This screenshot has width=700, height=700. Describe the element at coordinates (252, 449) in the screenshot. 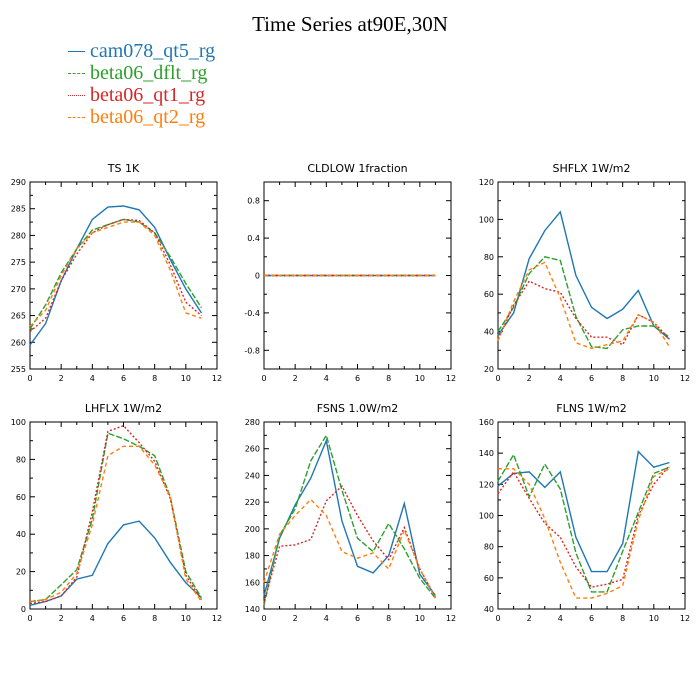

I see `y-tick-label: 260` at that location.